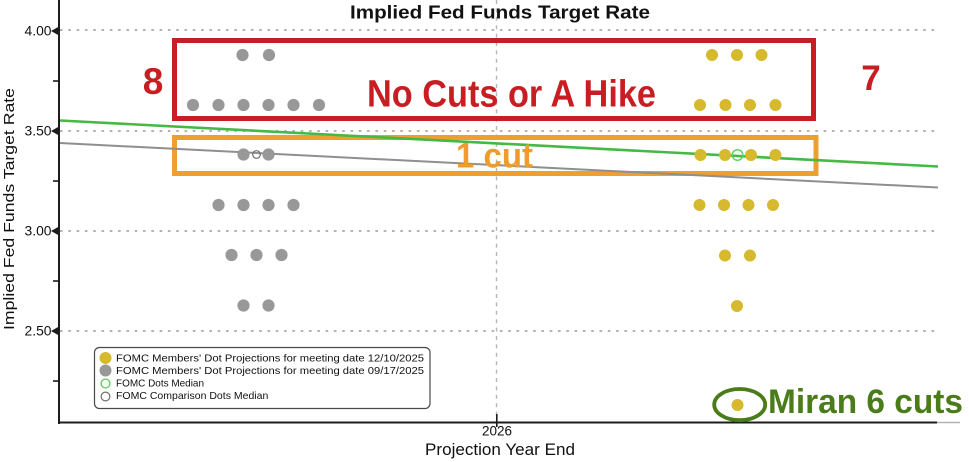 This screenshot has height=462, width=969. I want to click on svg-text: 2026, so click(497, 431).